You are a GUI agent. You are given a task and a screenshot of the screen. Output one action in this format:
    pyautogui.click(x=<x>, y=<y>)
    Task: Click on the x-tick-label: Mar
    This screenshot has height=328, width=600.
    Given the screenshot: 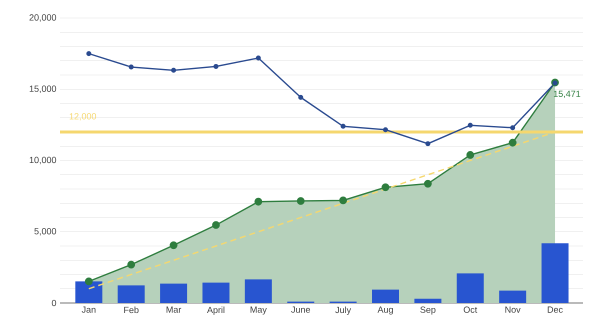 What is the action you would take?
    pyautogui.click(x=174, y=309)
    